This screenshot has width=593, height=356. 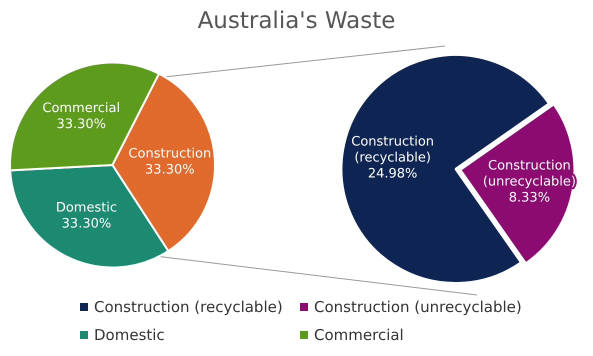 I want to click on legend-label: Construction (recyclable), so click(x=188, y=307).